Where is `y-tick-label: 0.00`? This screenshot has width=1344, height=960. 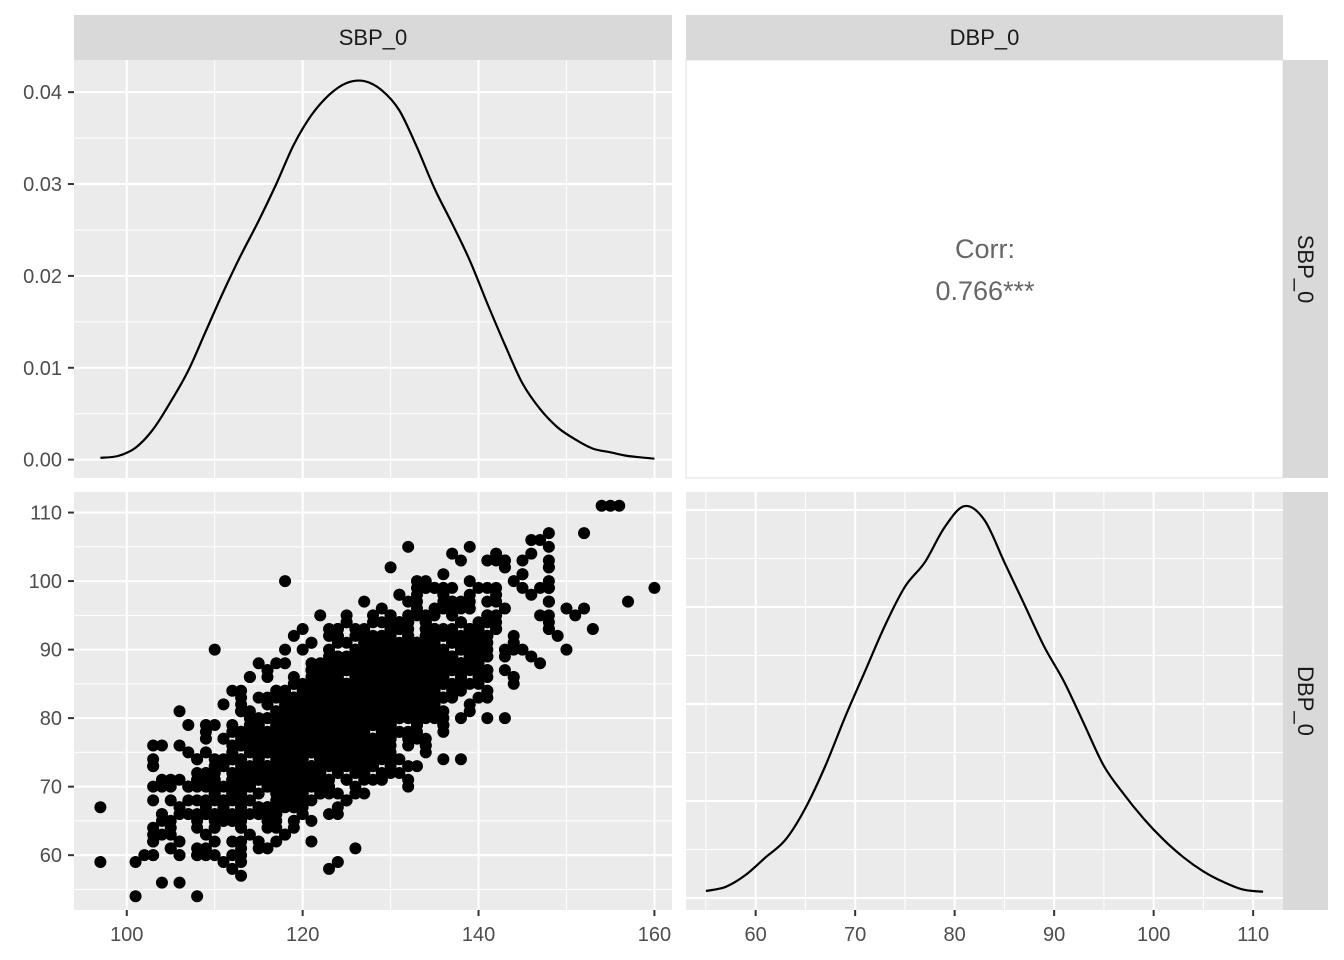
y-tick-label: 0.00 is located at coordinates (42, 461).